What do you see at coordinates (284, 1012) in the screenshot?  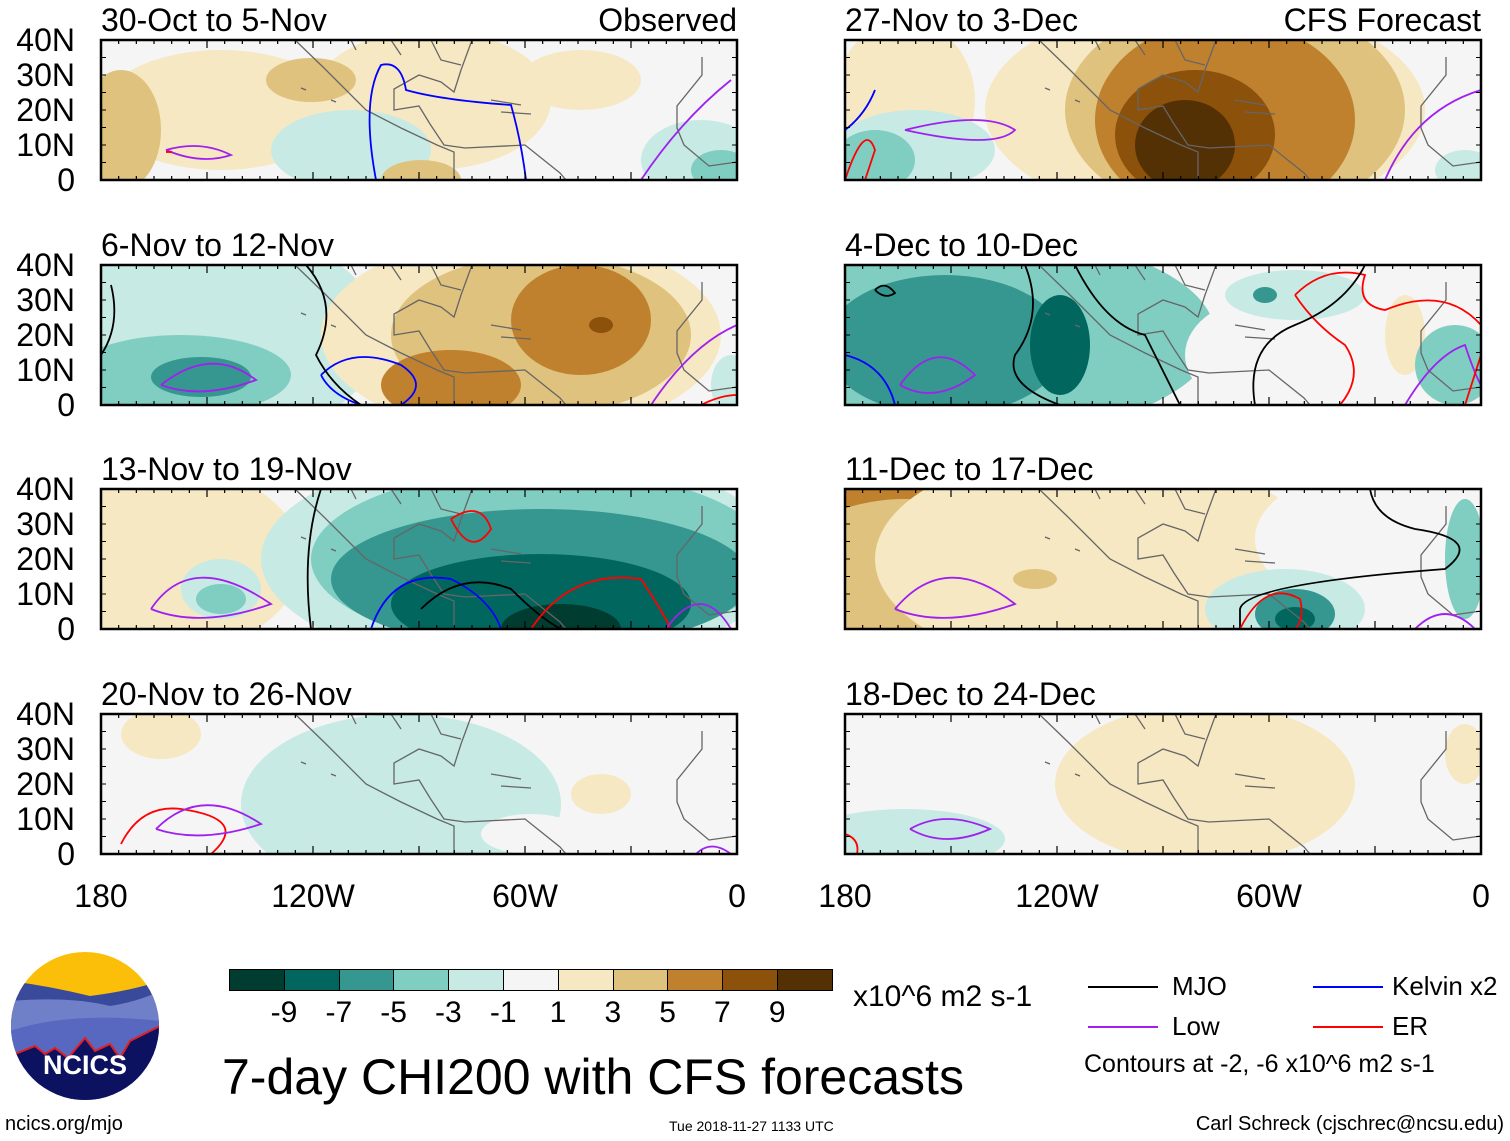 I see `colorbar-label: -9` at bounding box center [284, 1012].